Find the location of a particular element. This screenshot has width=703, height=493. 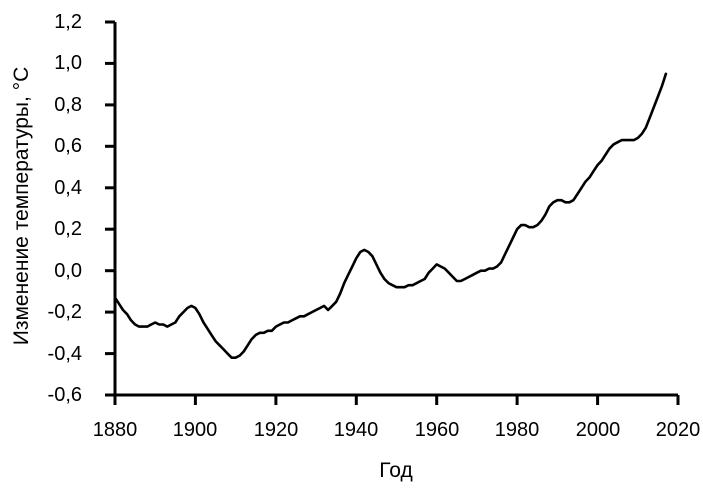

y-tick-label: -0,4 is located at coordinates (64, 354).